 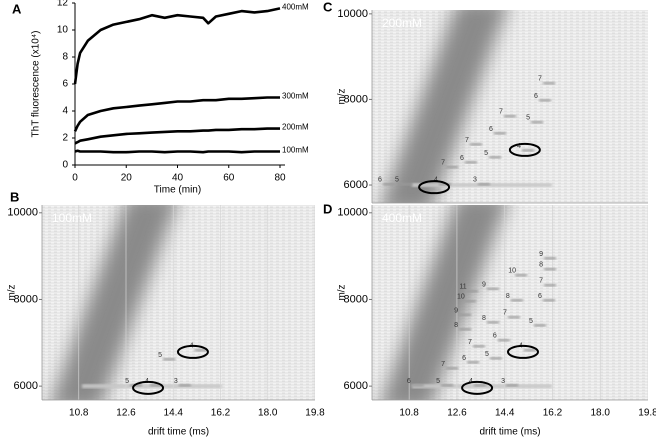 What do you see at coordinates (457, 413) in the screenshot?
I see `x-tick-label: 12.6` at bounding box center [457, 413].